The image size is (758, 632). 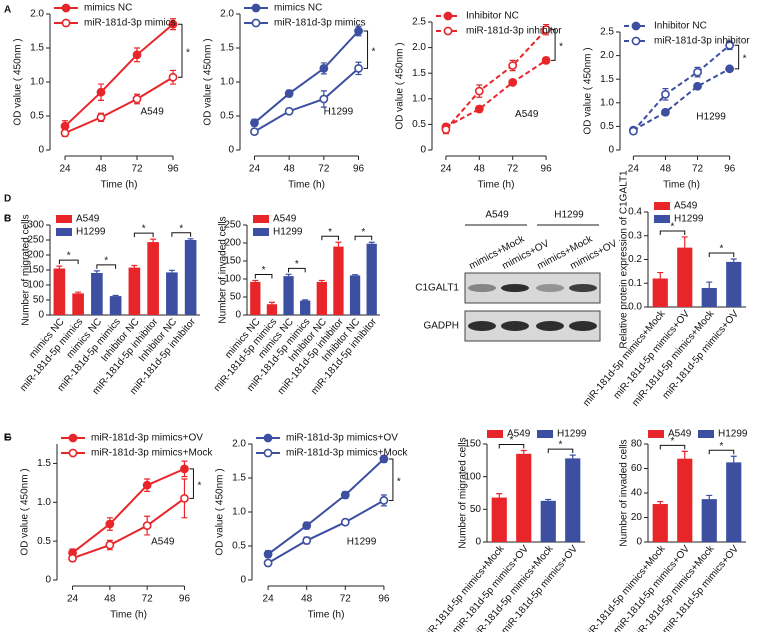 I want to click on y-tick-label: 20, so click(x=637, y=517).